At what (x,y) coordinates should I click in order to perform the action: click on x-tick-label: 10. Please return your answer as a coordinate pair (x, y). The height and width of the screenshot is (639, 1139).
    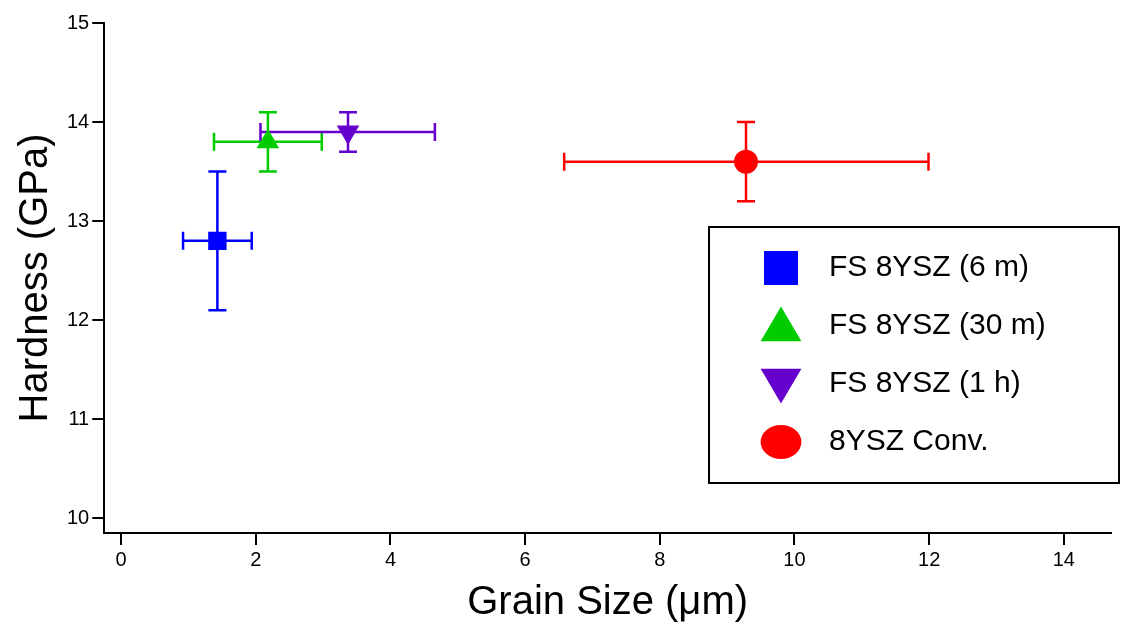
    Looking at the image, I should click on (794, 558).